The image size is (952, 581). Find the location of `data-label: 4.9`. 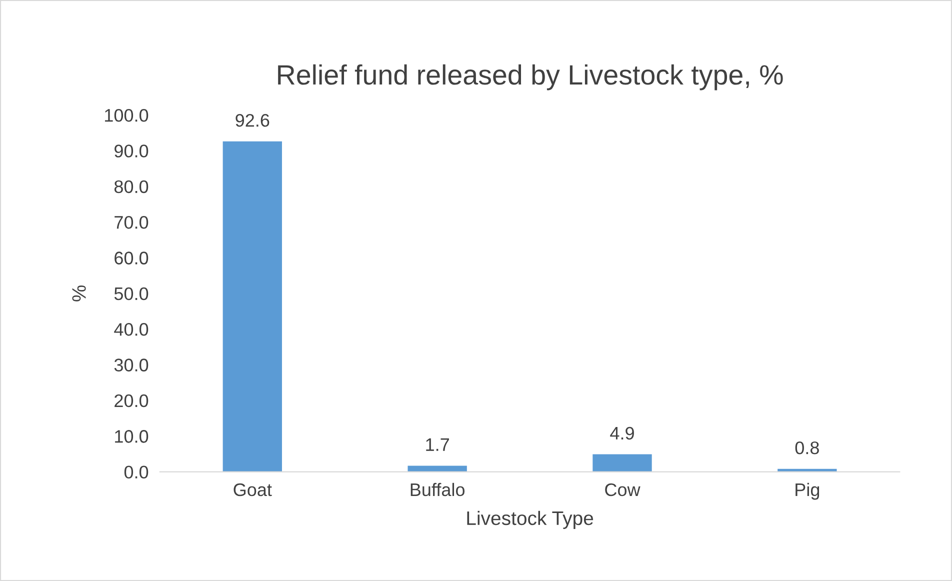

data-label: 4.9 is located at coordinates (622, 433).